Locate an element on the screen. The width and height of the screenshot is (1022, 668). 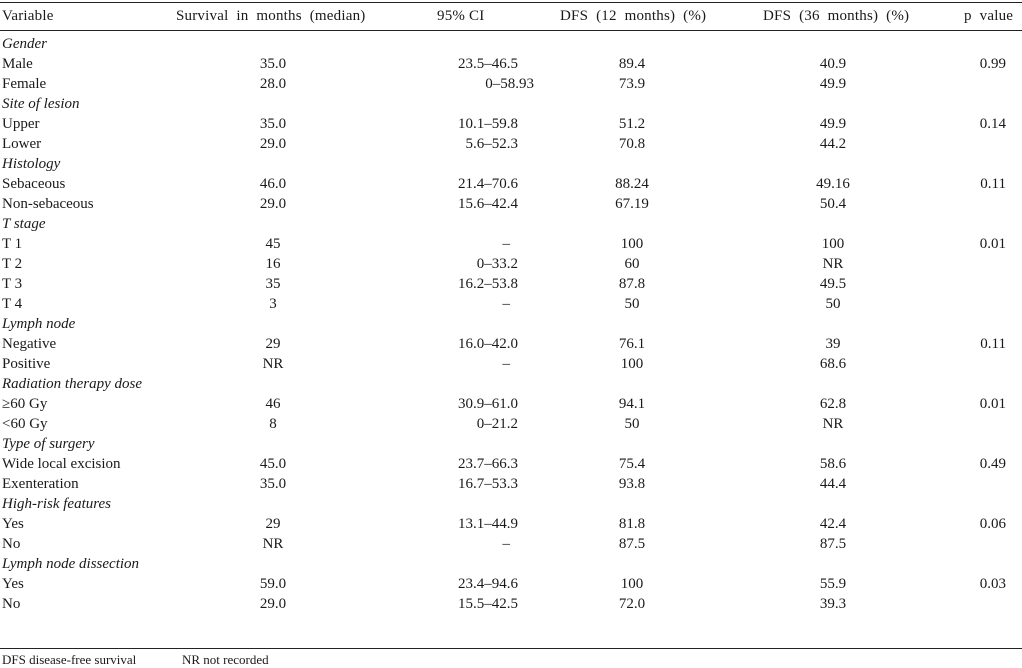
cell-variable: Sebaceous is located at coordinates (34, 184).